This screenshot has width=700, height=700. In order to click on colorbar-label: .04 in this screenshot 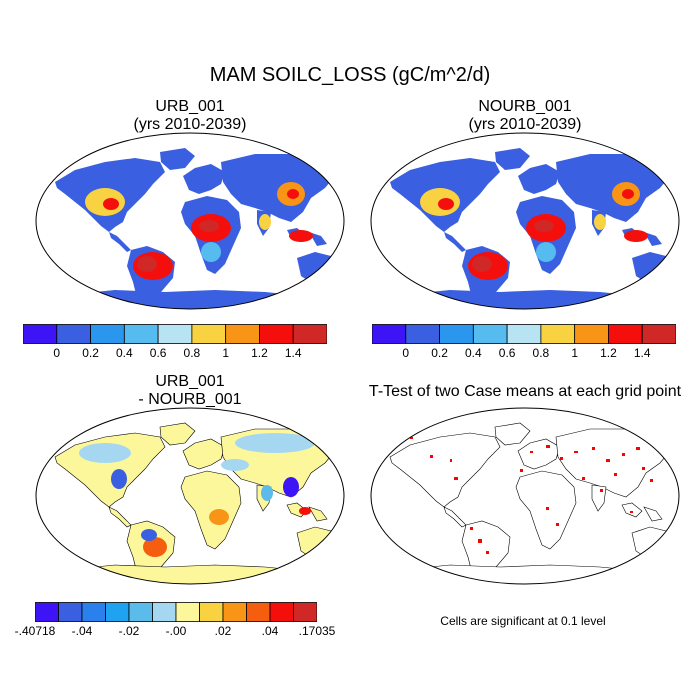, I will do `click(270, 631)`.